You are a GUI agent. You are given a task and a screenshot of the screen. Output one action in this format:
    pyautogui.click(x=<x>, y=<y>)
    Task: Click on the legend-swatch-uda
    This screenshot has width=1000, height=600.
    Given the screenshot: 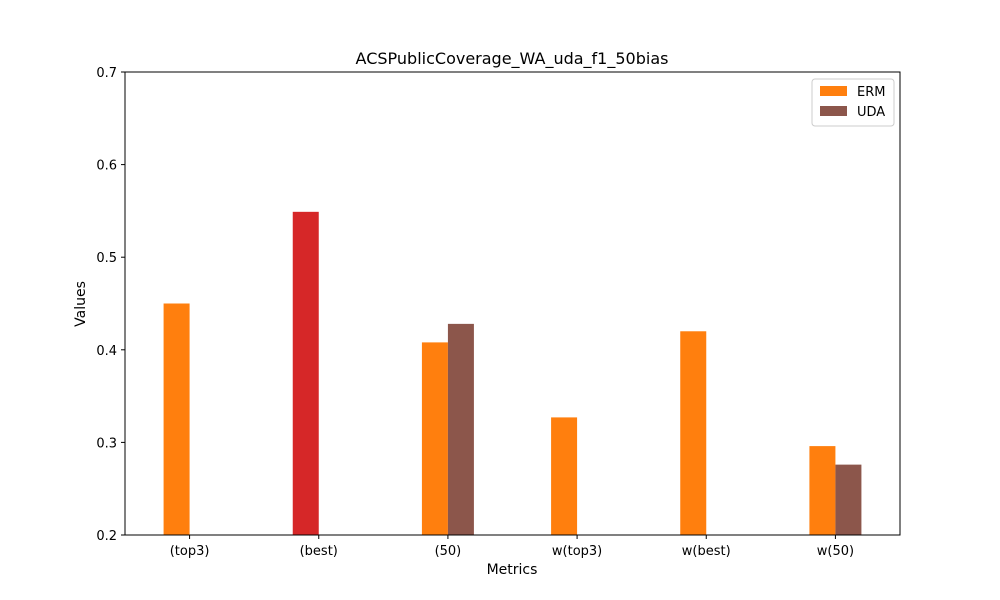 What is the action you would take?
    pyautogui.click(x=833, y=111)
    